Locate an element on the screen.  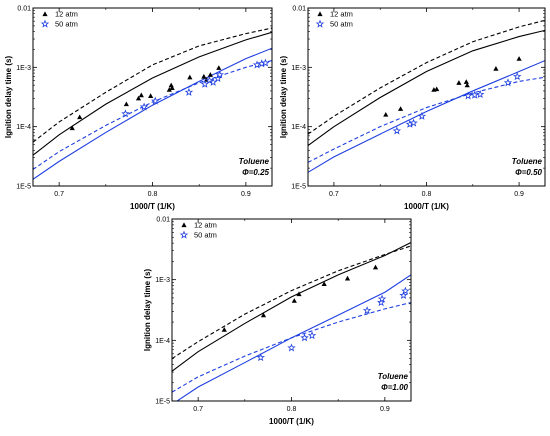
phi-annotation: Φ=0.25 is located at coordinates (255, 172).